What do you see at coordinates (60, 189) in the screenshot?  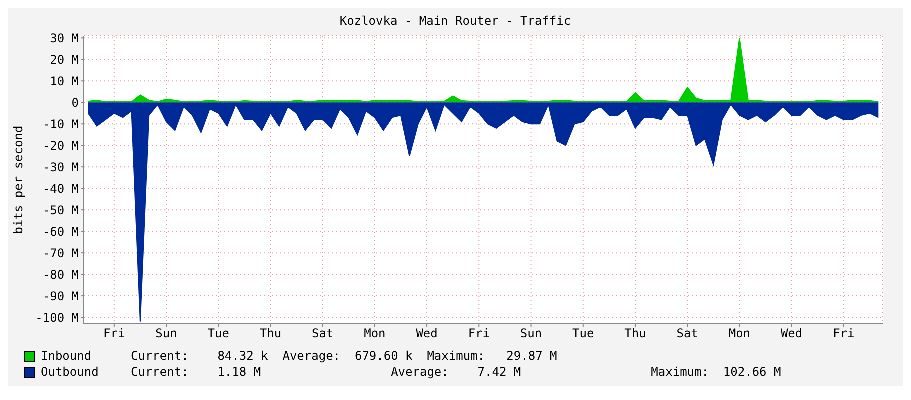 I see `y-tick-label: -40 M` at bounding box center [60, 189].